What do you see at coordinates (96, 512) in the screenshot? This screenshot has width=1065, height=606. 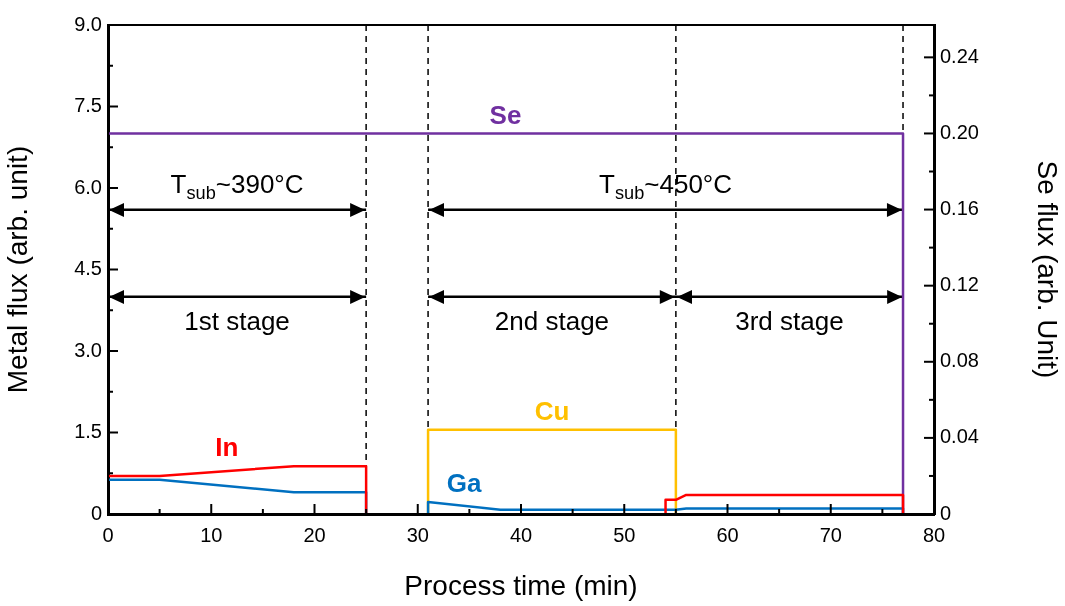 I see `y-tick-label: 0` at bounding box center [96, 512].